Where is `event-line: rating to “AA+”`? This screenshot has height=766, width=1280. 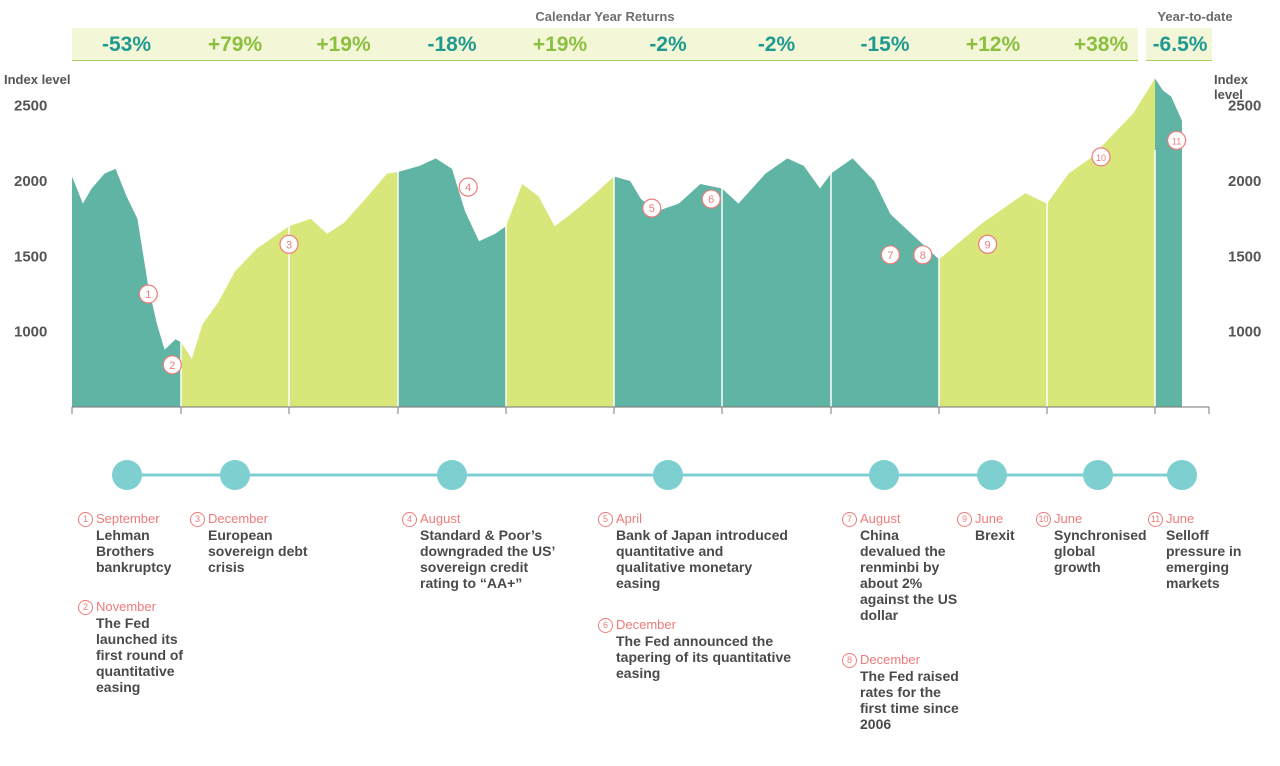
event-line: rating to “AA+” is located at coordinates (471, 583).